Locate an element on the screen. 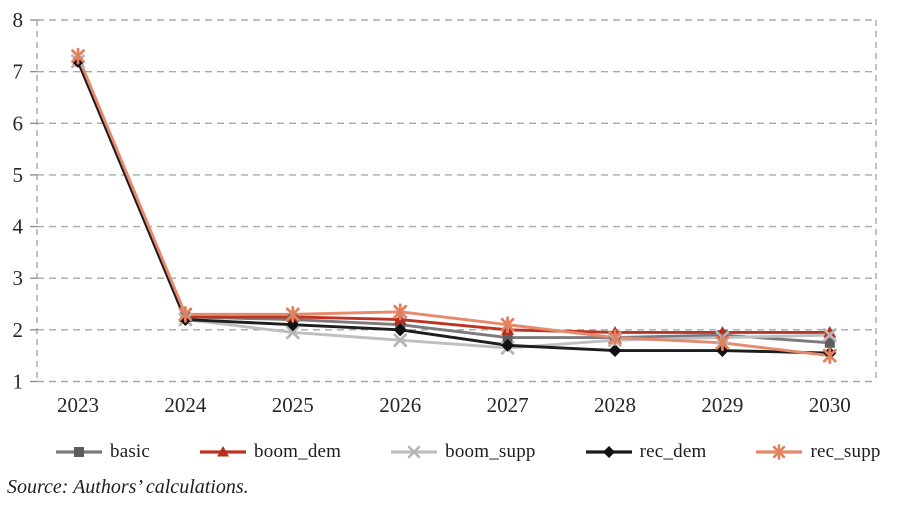 The image size is (900, 509). legend-marker-triangle-icon is located at coordinates (223, 451).